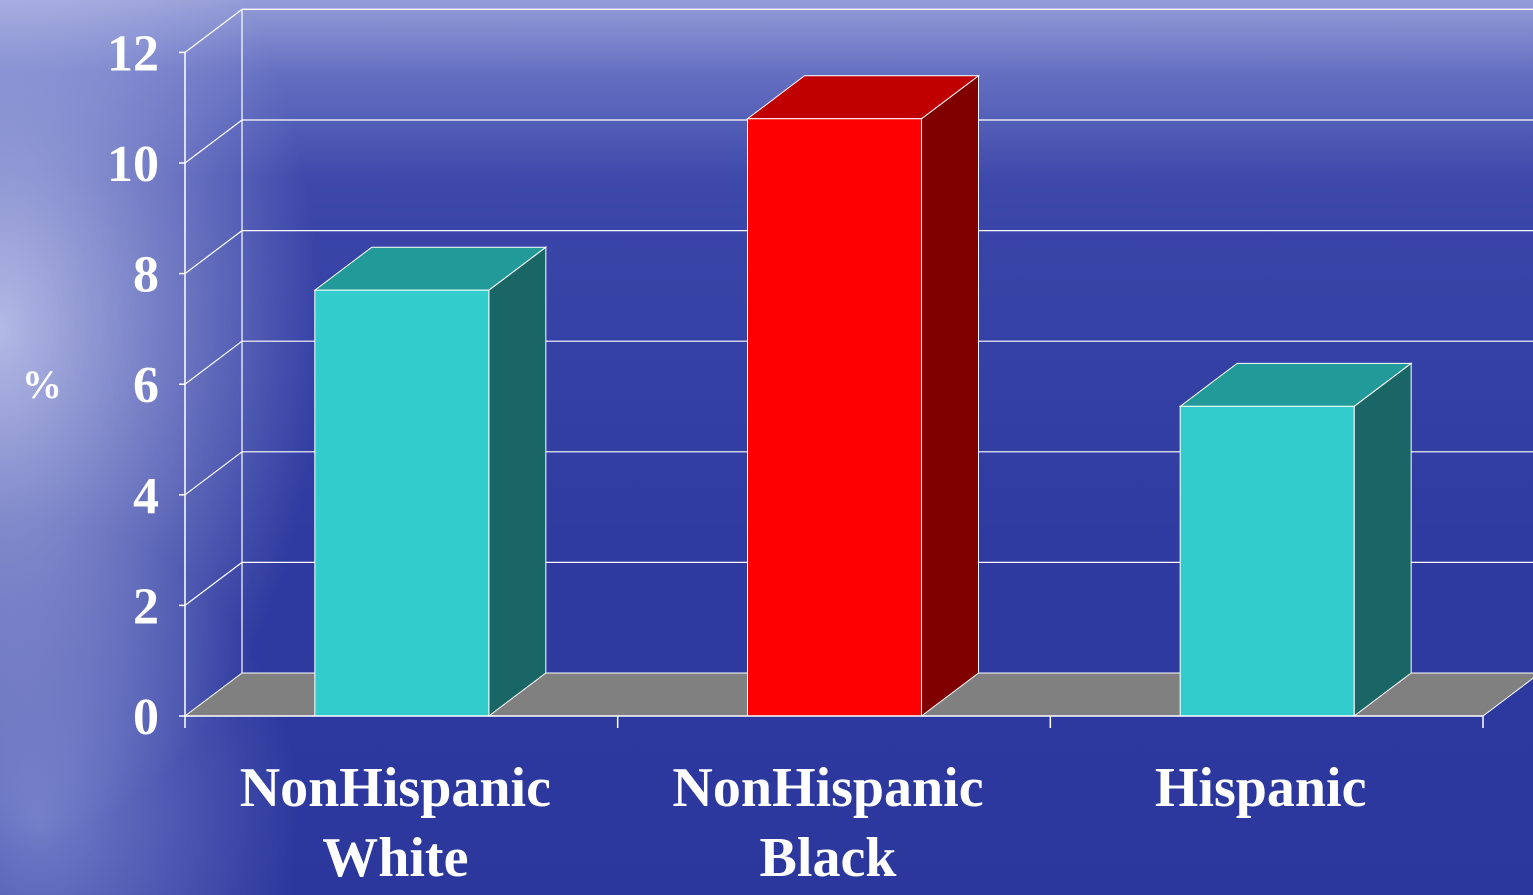 This screenshot has height=895, width=1533. What do you see at coordinates (827, 823) in the screenshot?
I see `x-tick-label: NonHispanic Black` at bounding box center [827, 823].